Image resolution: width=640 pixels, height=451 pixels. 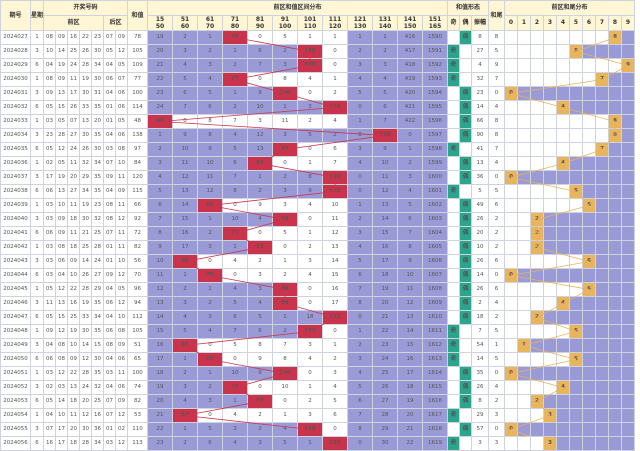 I want to click on issue-cell: 2024035, so click(x=15, y=149).